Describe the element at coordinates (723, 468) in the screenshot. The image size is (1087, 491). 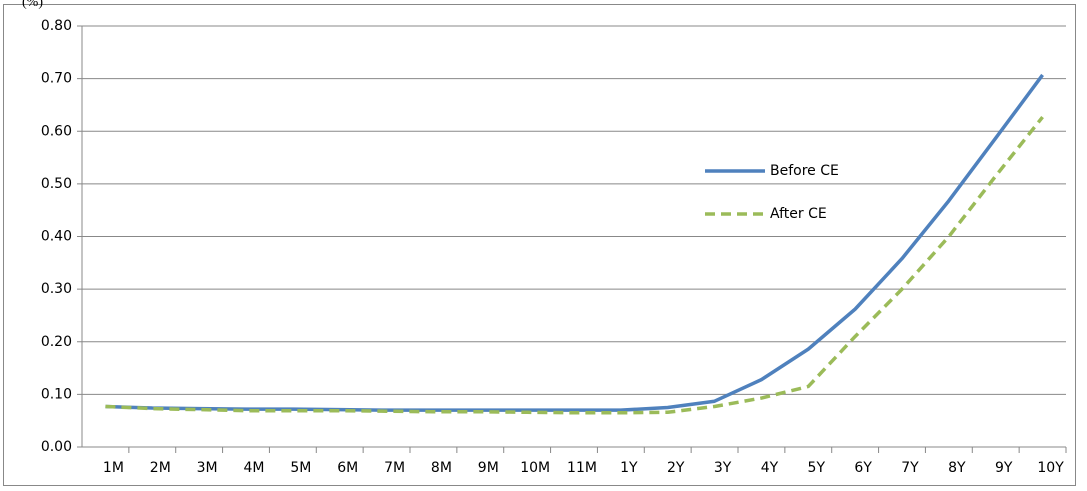
I see `x-tick-label: 3Y` at that location.